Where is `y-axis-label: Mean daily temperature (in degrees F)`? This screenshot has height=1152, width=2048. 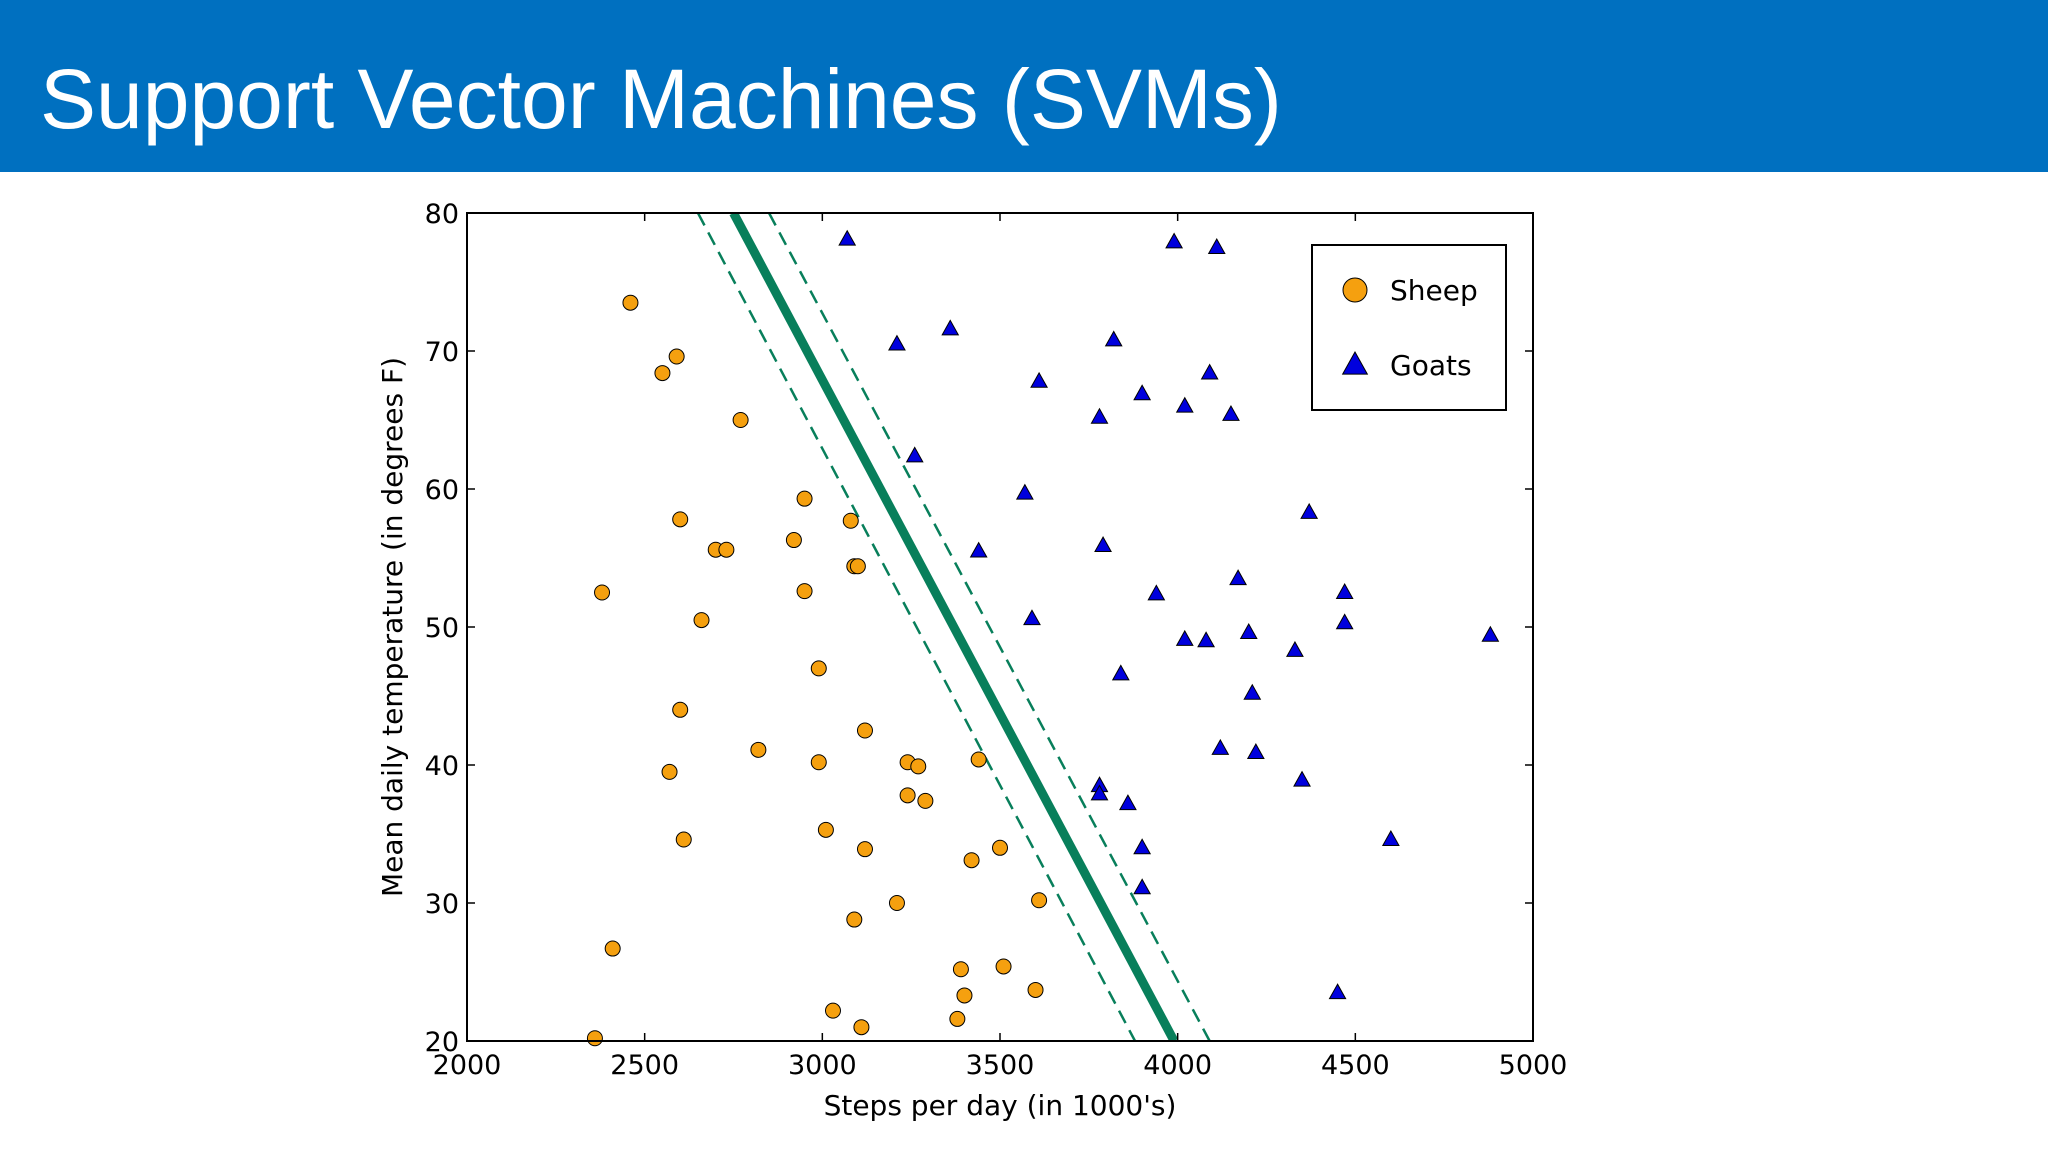 y-axis-label: Mean daily temperature (in degrees F) is located at coordinates (392, 627).